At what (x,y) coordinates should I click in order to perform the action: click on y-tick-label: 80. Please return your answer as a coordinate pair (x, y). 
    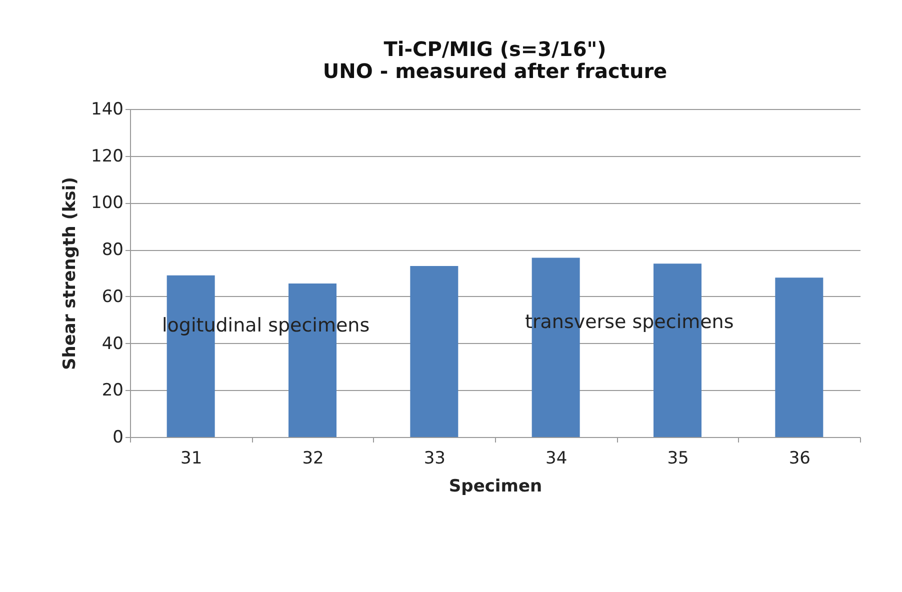
    Looking at the image, I should click on (113, 250).